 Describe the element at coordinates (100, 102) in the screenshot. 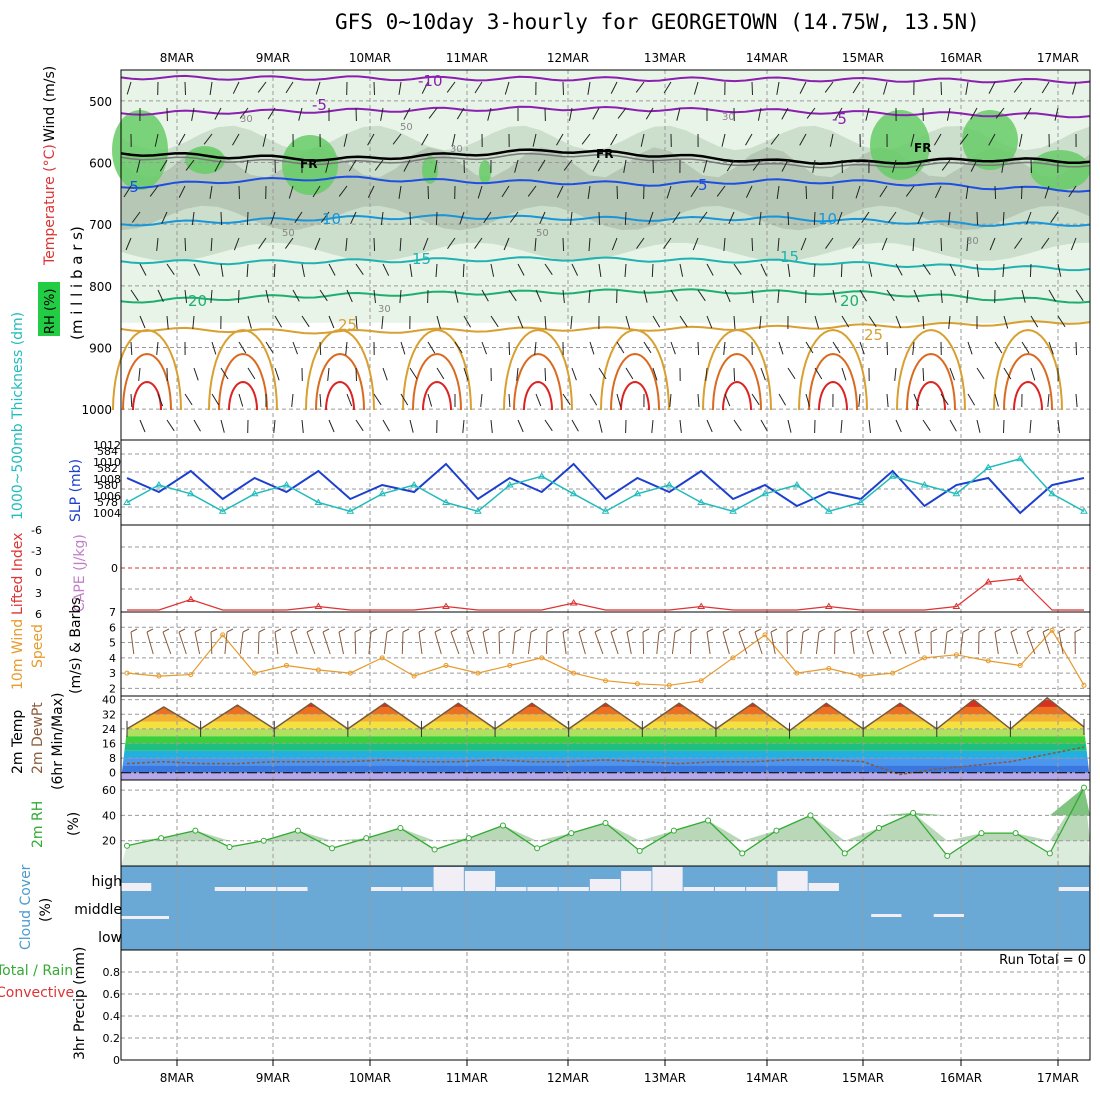

I see `y-tick-label: 500` at that location.